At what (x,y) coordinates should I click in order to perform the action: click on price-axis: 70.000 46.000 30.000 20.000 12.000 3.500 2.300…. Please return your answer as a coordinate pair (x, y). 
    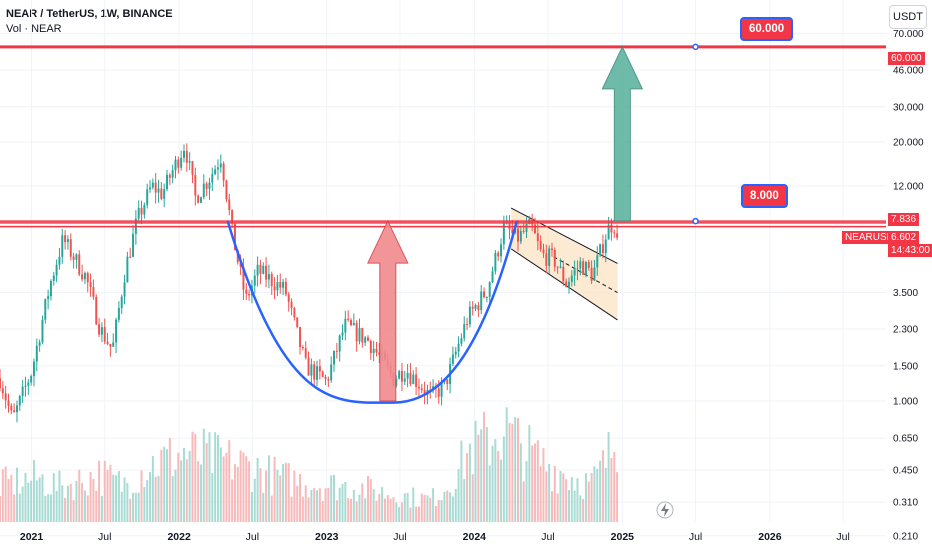
    Looking at the image, I should click on (908, 285).